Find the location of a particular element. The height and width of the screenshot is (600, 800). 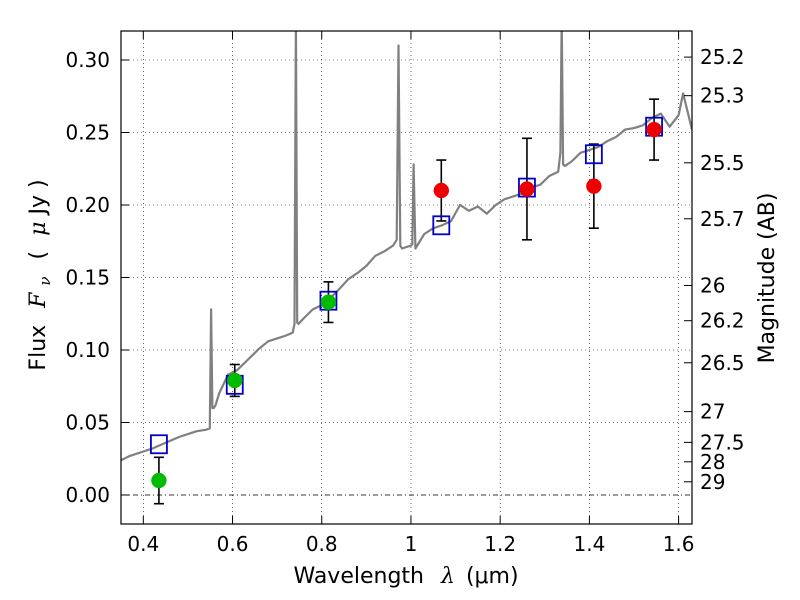

x-axis-label-symbol: λ is located at coordinates (447, 576).